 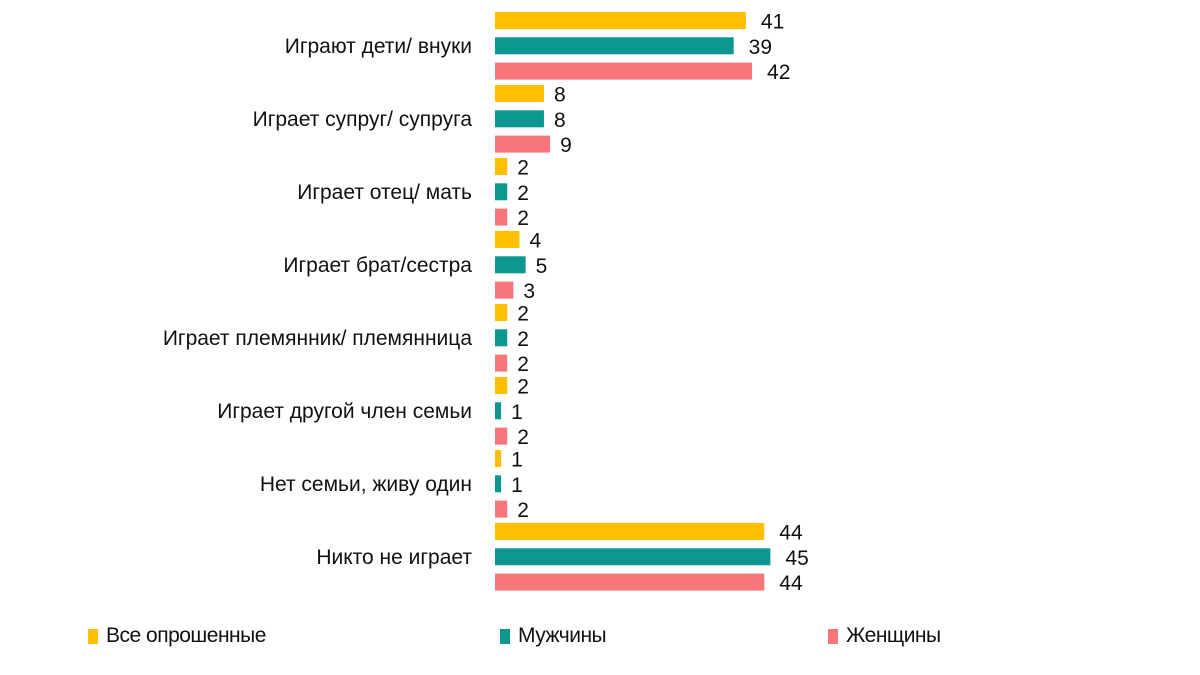 I want to click on legend-label-men: Мужчины, so click(x=562, y=635).